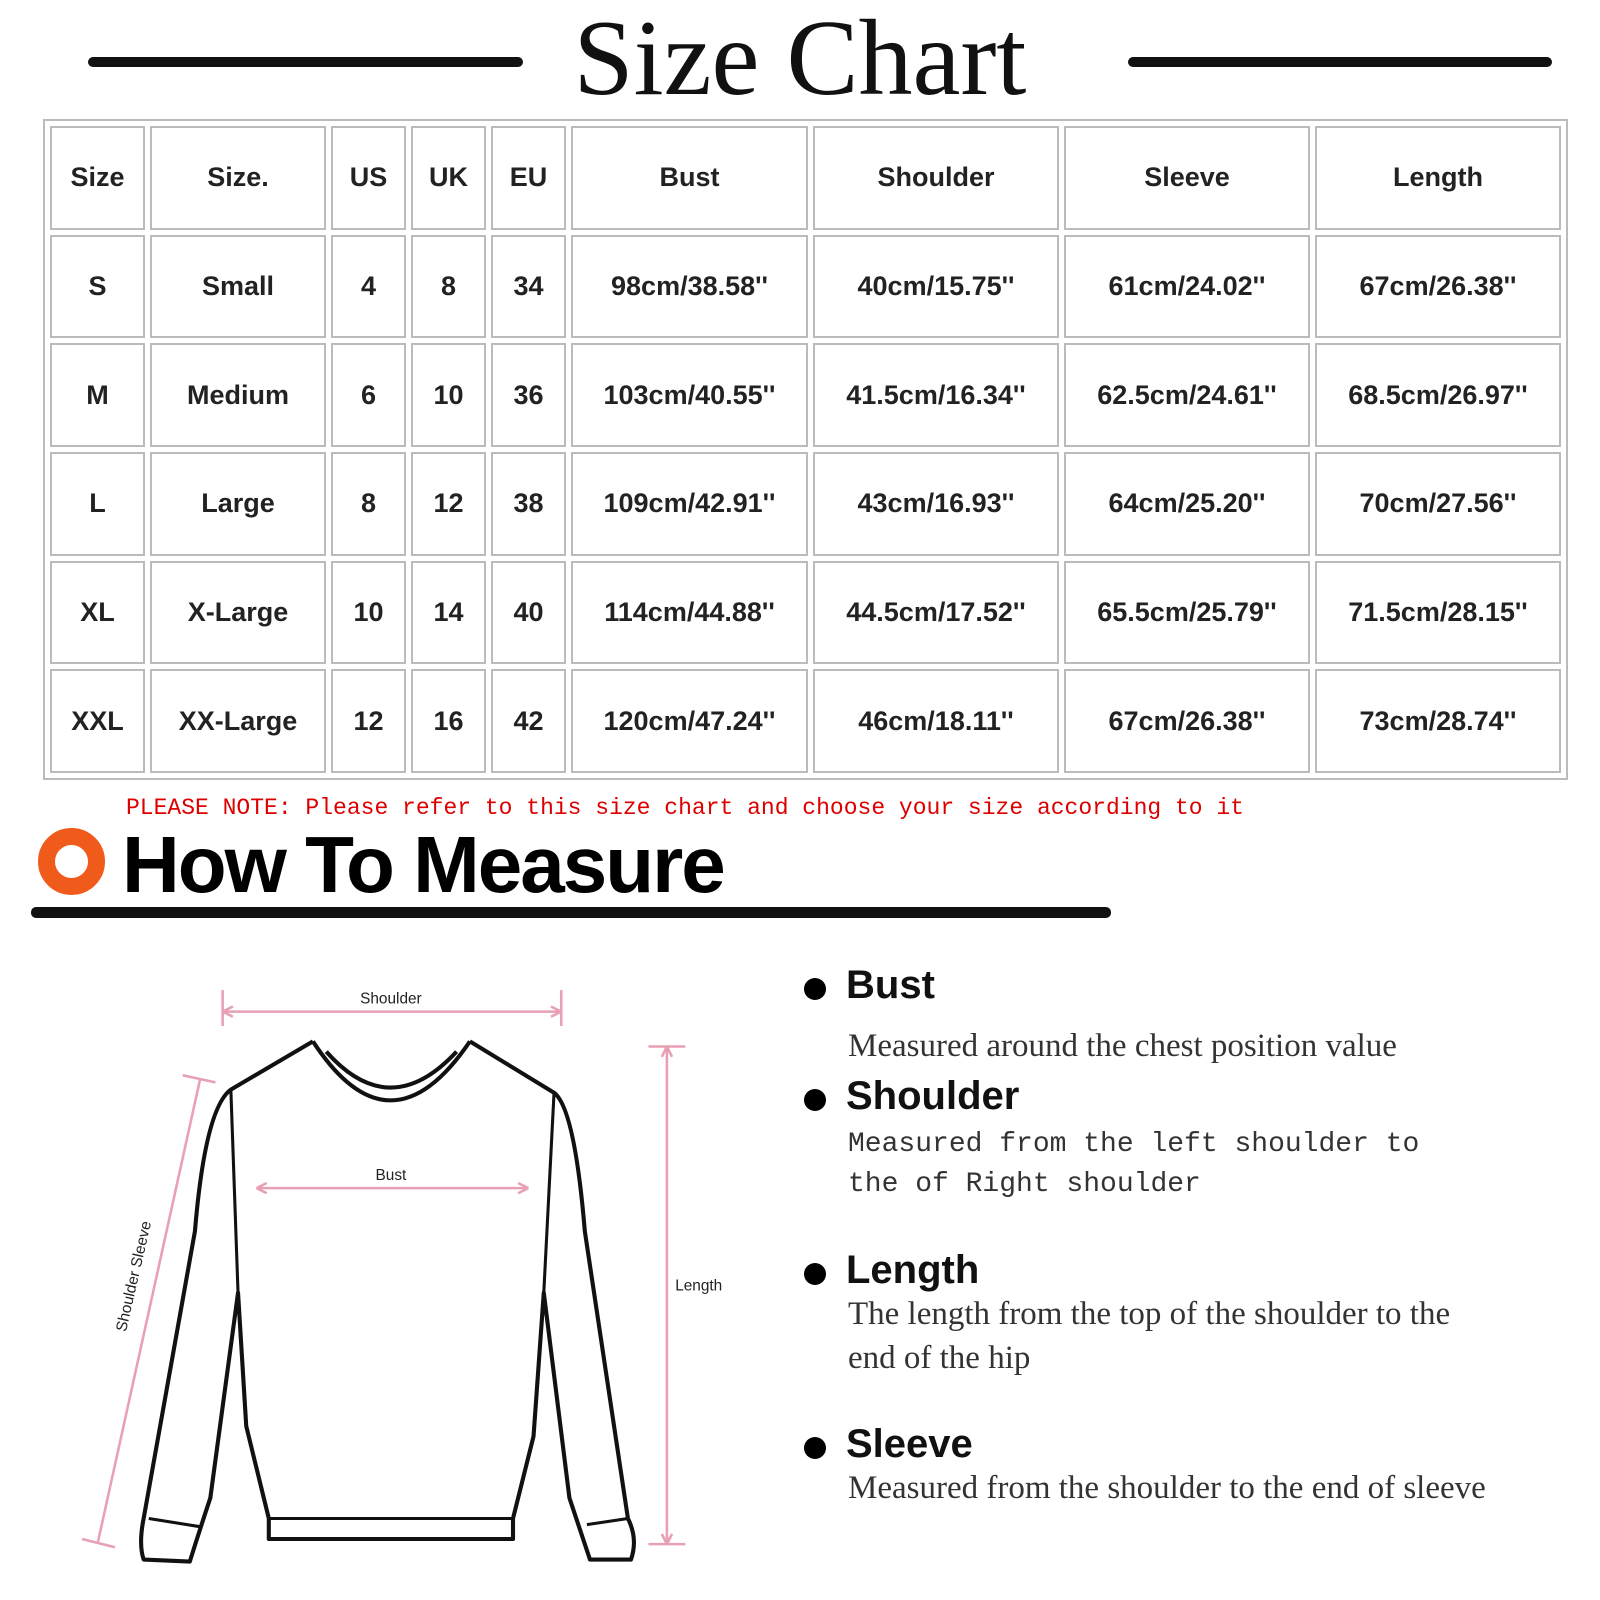 Image resolution: width=1600 pixels, height=1600 pixels. I want to click on table-cell: 40cm/15.75'', so click(936, 286).